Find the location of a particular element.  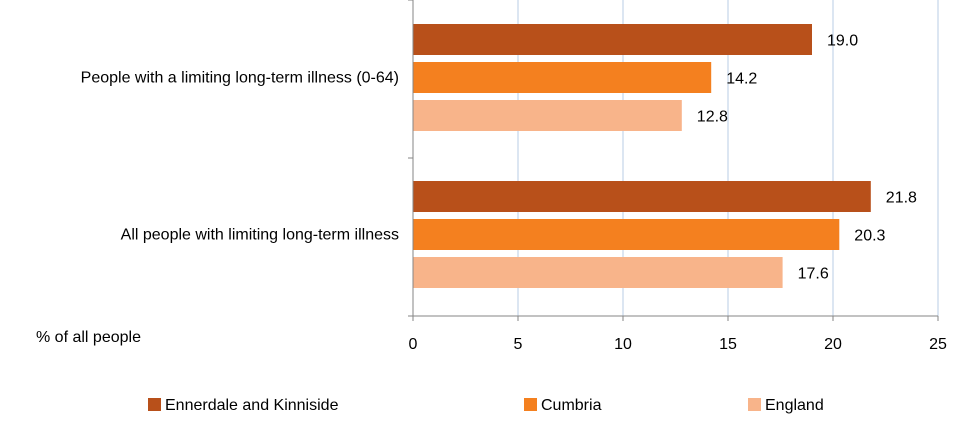

x-tick-label: 25 is located at coordinates (938, 344).